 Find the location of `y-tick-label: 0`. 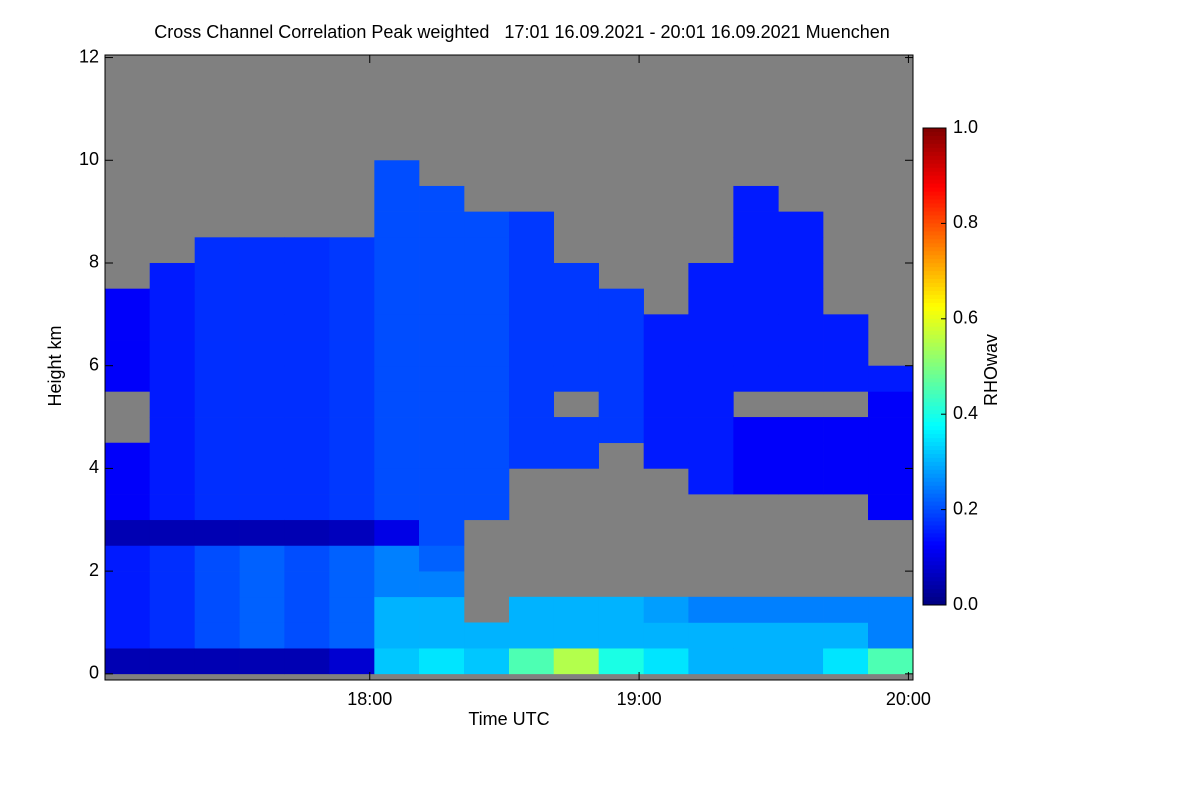

y-tick-label: 0 is located at coordinates (94, 673).